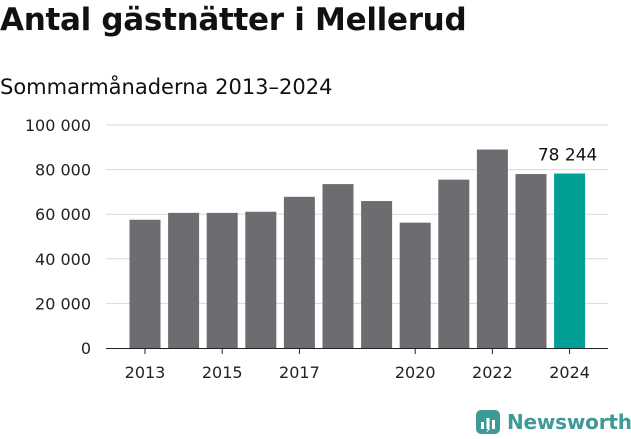 The image size is (631, 439). What do you see at coordinates (233, 20) in the screenshot?
I see `chart-title: Antal gästnätter i Mellerud` at bounding box center [233, 20].